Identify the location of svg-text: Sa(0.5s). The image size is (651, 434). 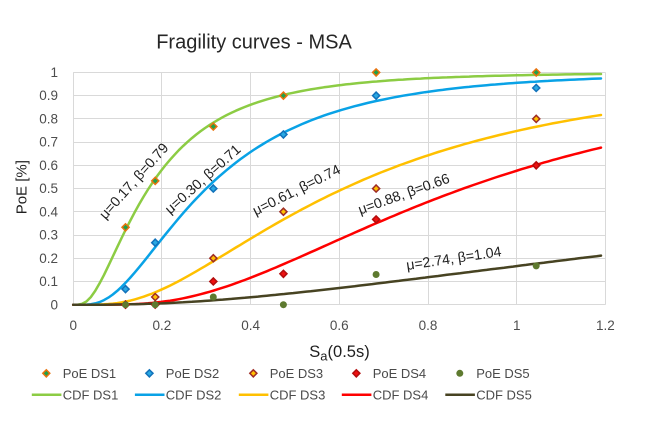
(339, 353).